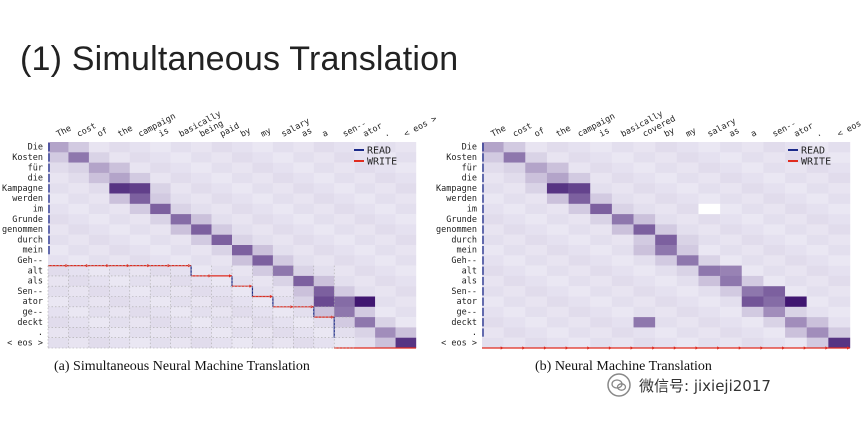 The height and width of the screenshot is (423, 862). I want to click on target-token-label: Kampagne, so click(456, 189).